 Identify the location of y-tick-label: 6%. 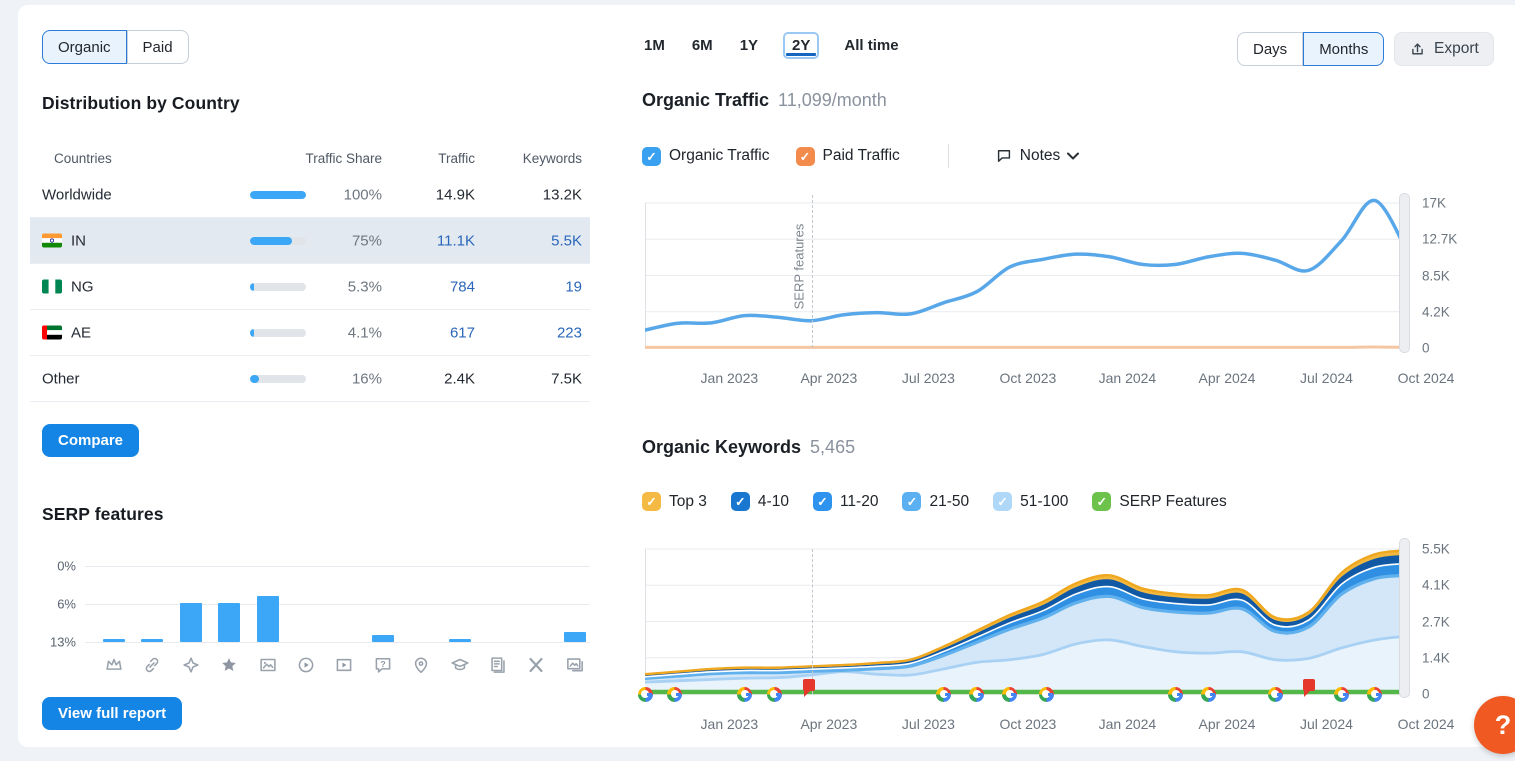
(66, 604).